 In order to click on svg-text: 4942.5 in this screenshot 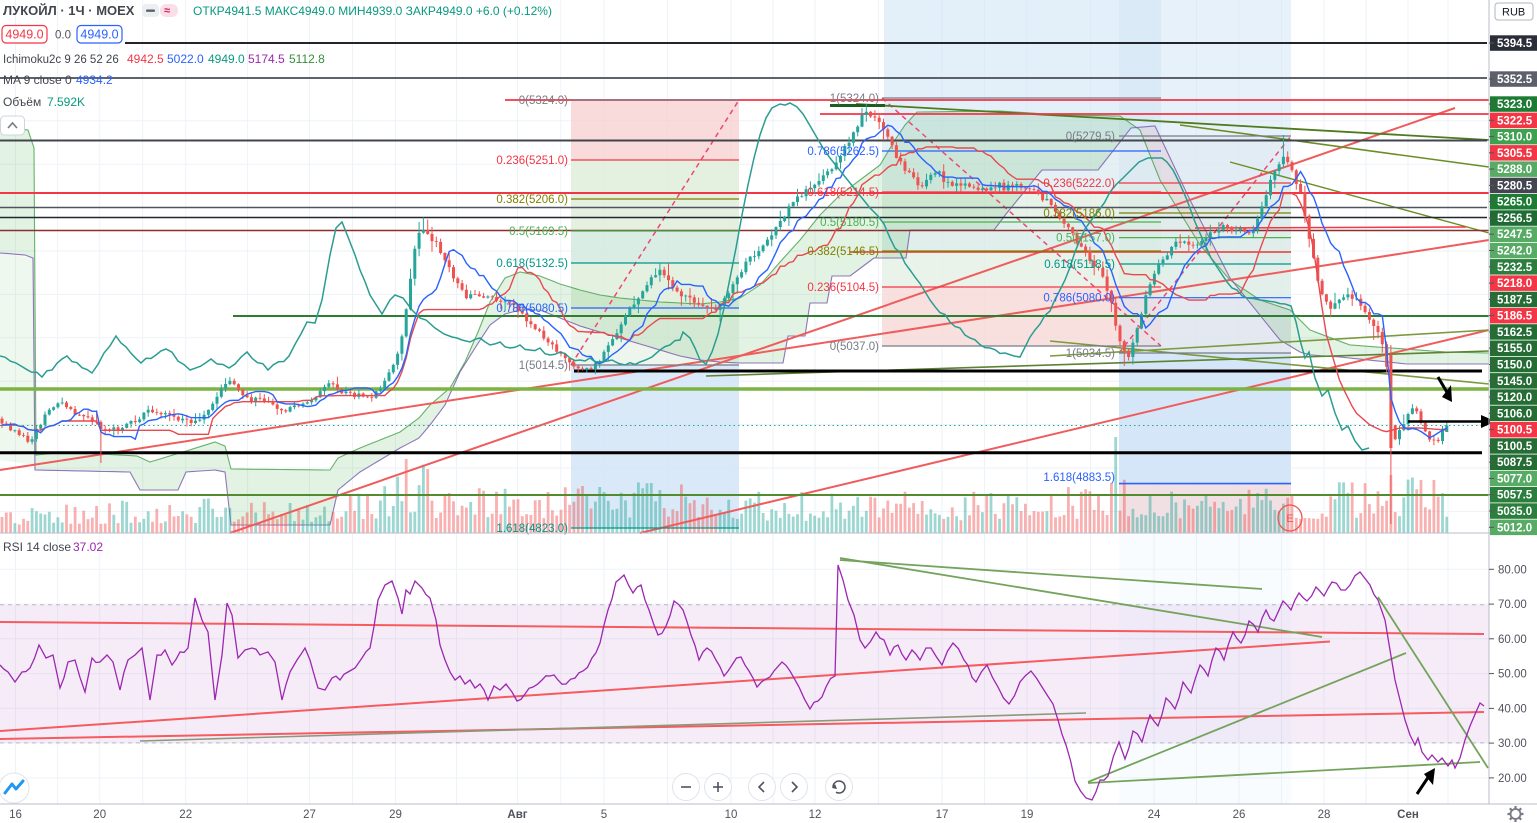, I will do `click(145, 59)`.